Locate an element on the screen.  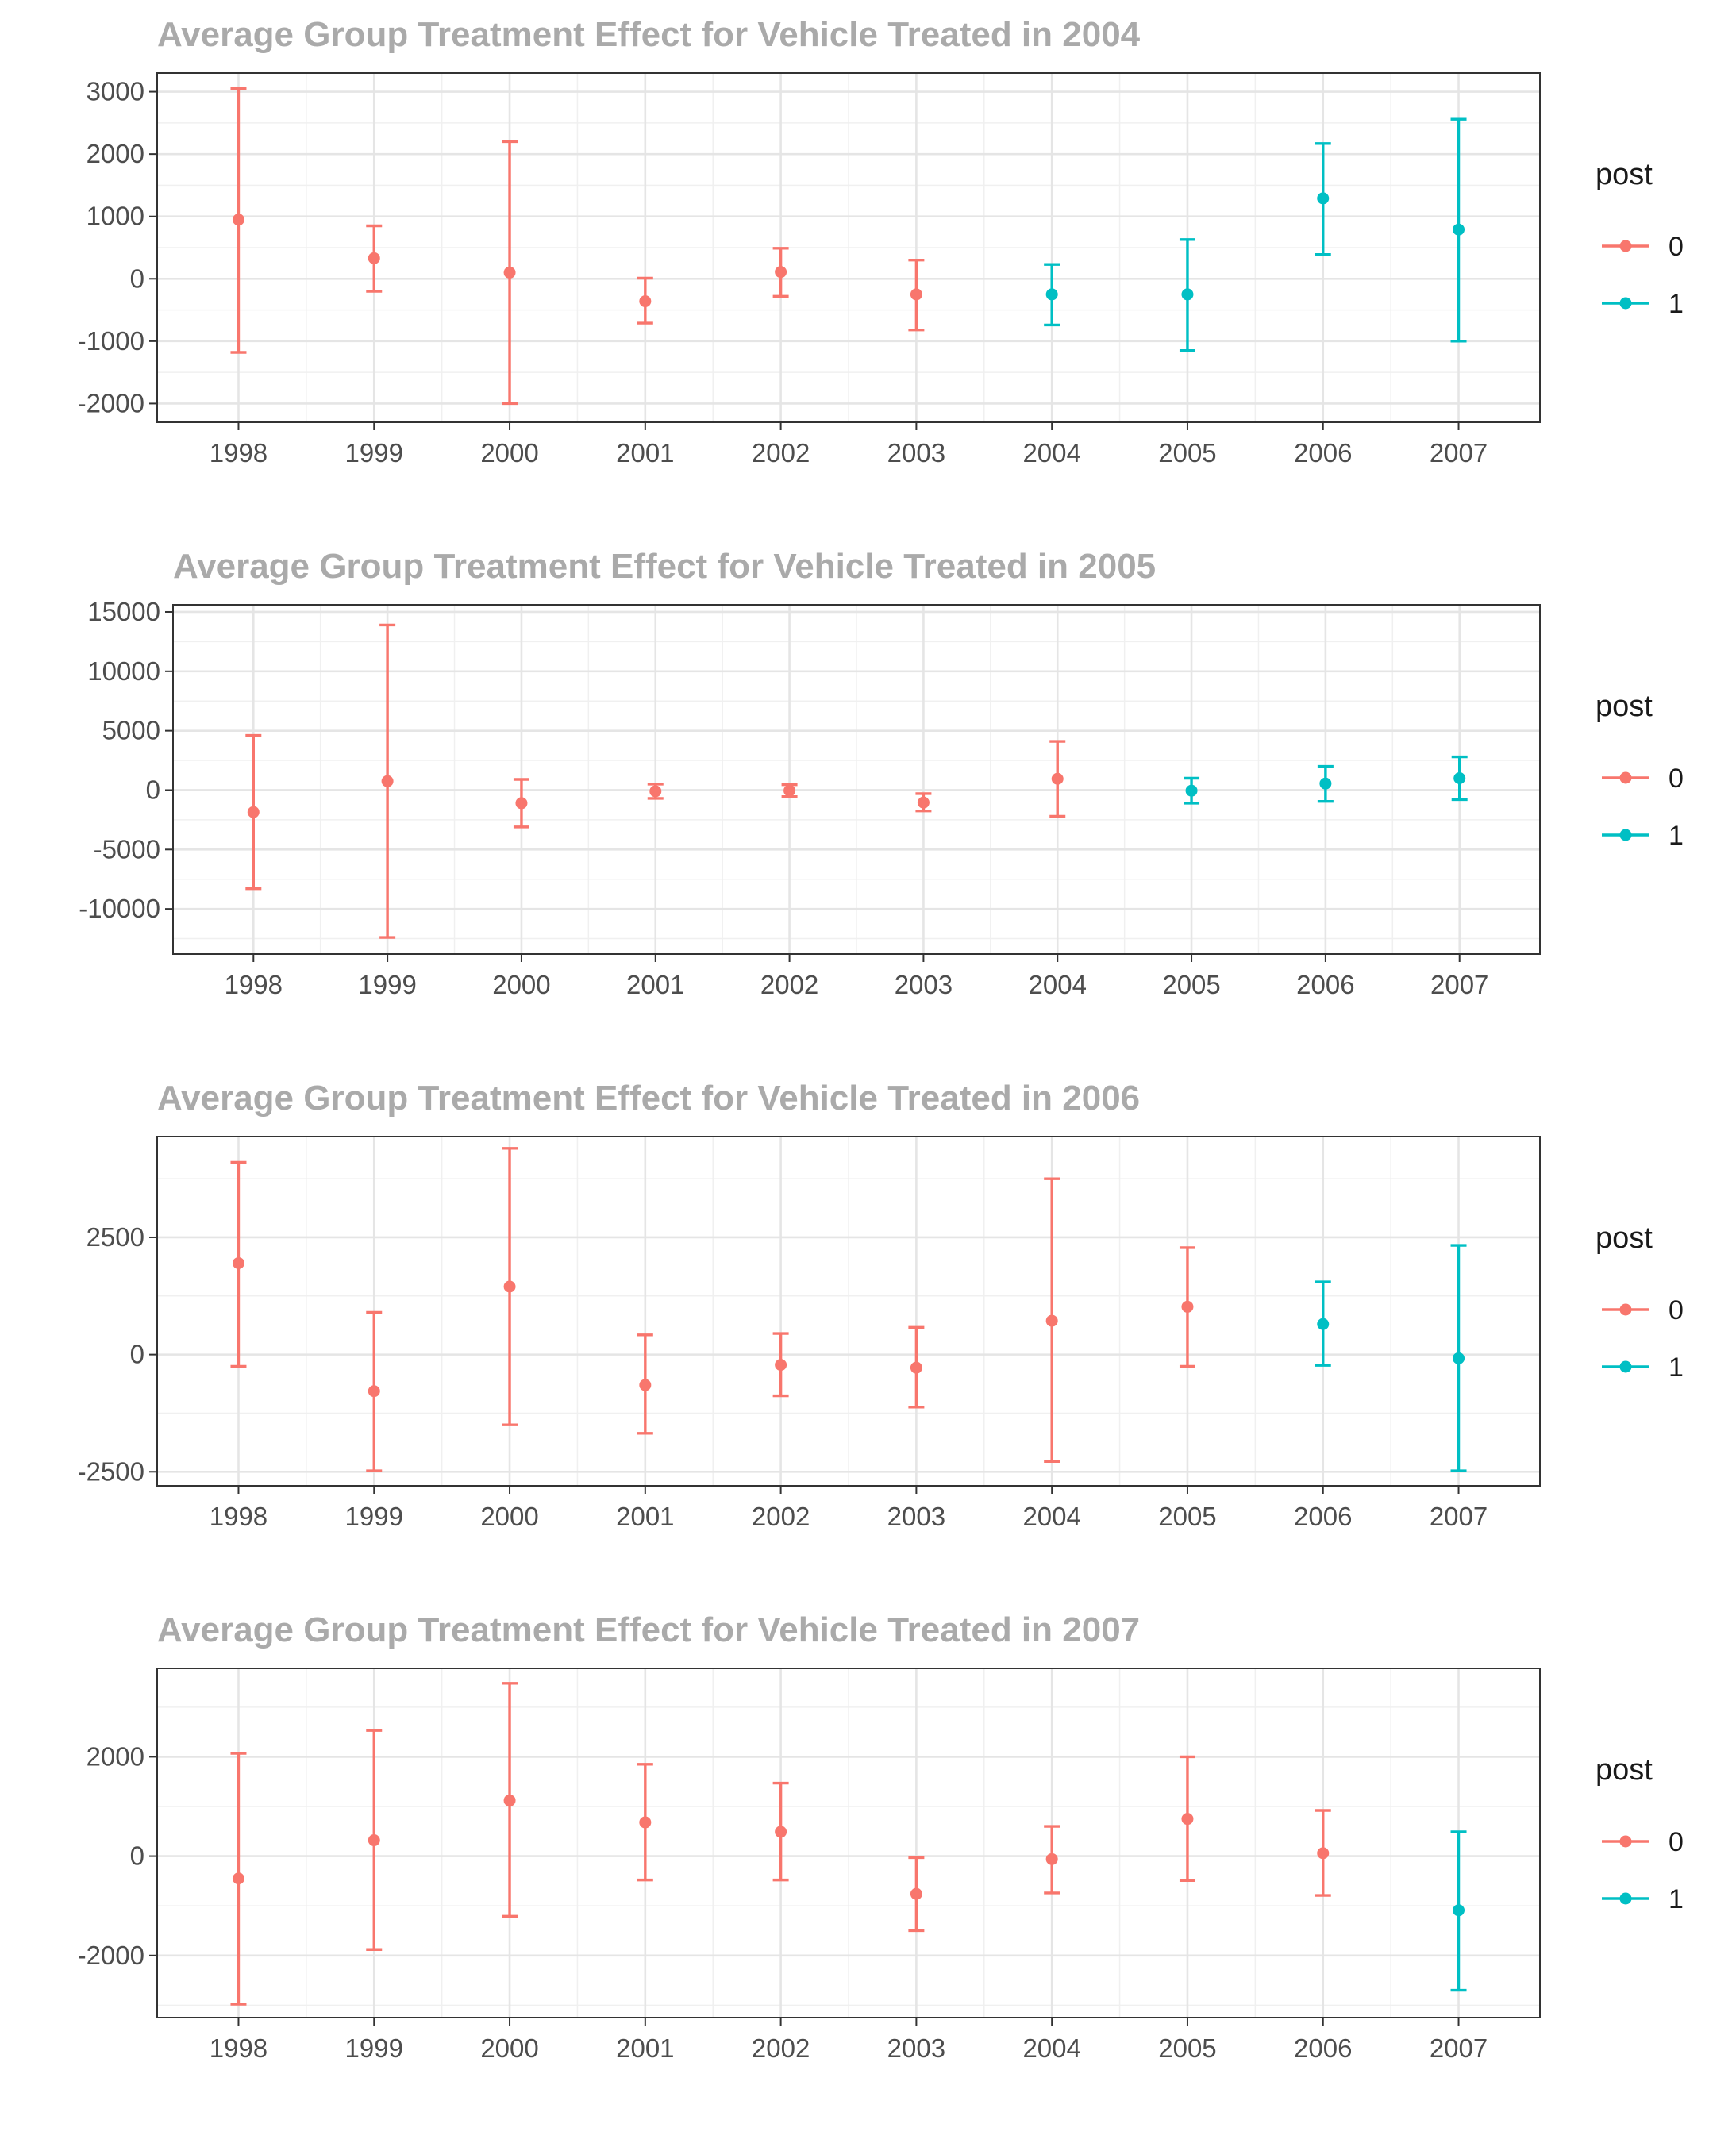
y-tick-label: 2500 is located at coordinates (115, 1237).